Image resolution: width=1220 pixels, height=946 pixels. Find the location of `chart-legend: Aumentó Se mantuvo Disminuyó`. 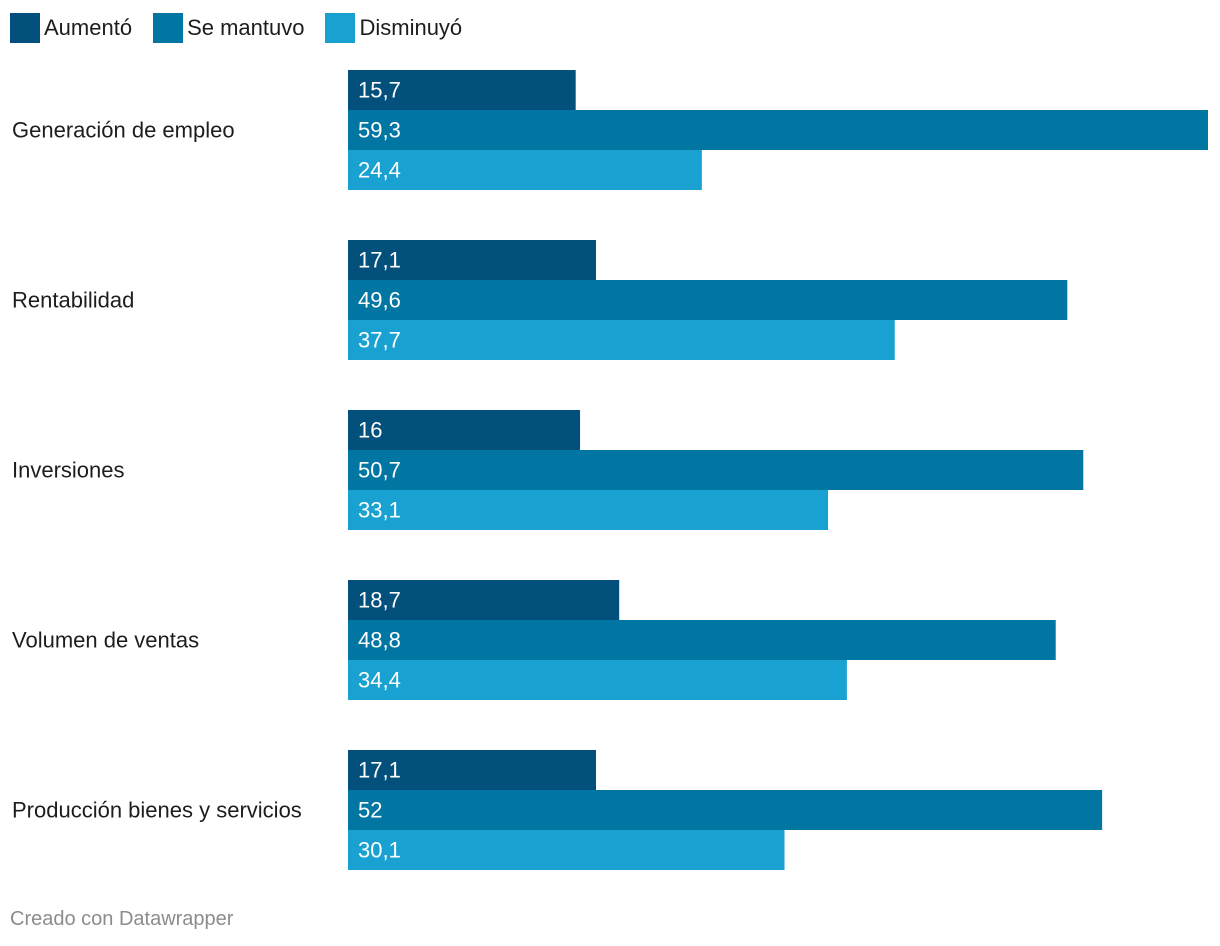

chart-legend: Aumentó Se mantuvo Disminuyó is located at coordinates (246, 28).